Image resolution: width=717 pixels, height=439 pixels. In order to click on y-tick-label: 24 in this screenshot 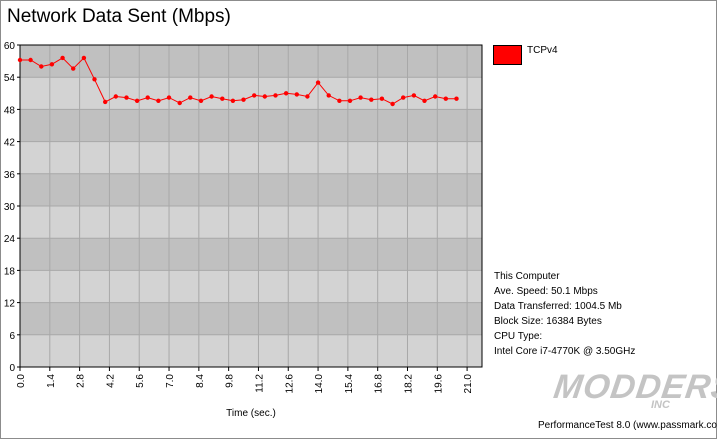, I will do `click(10, 239)`.